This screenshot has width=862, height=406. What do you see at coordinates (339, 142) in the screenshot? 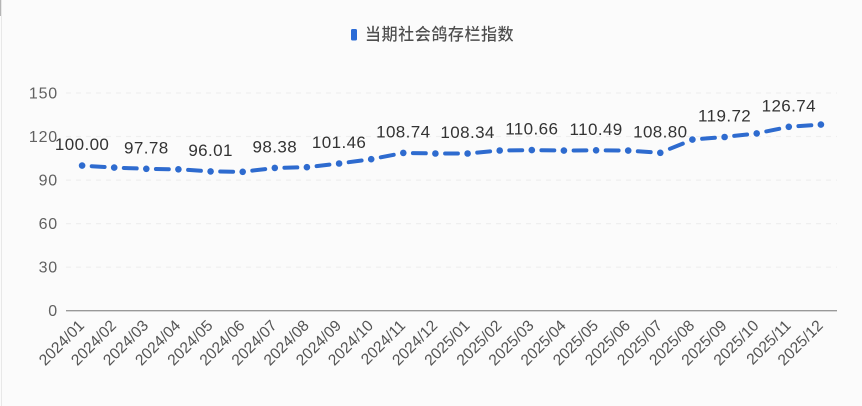
I see `svg-text: 101.46` at bounding box center [339, 142].